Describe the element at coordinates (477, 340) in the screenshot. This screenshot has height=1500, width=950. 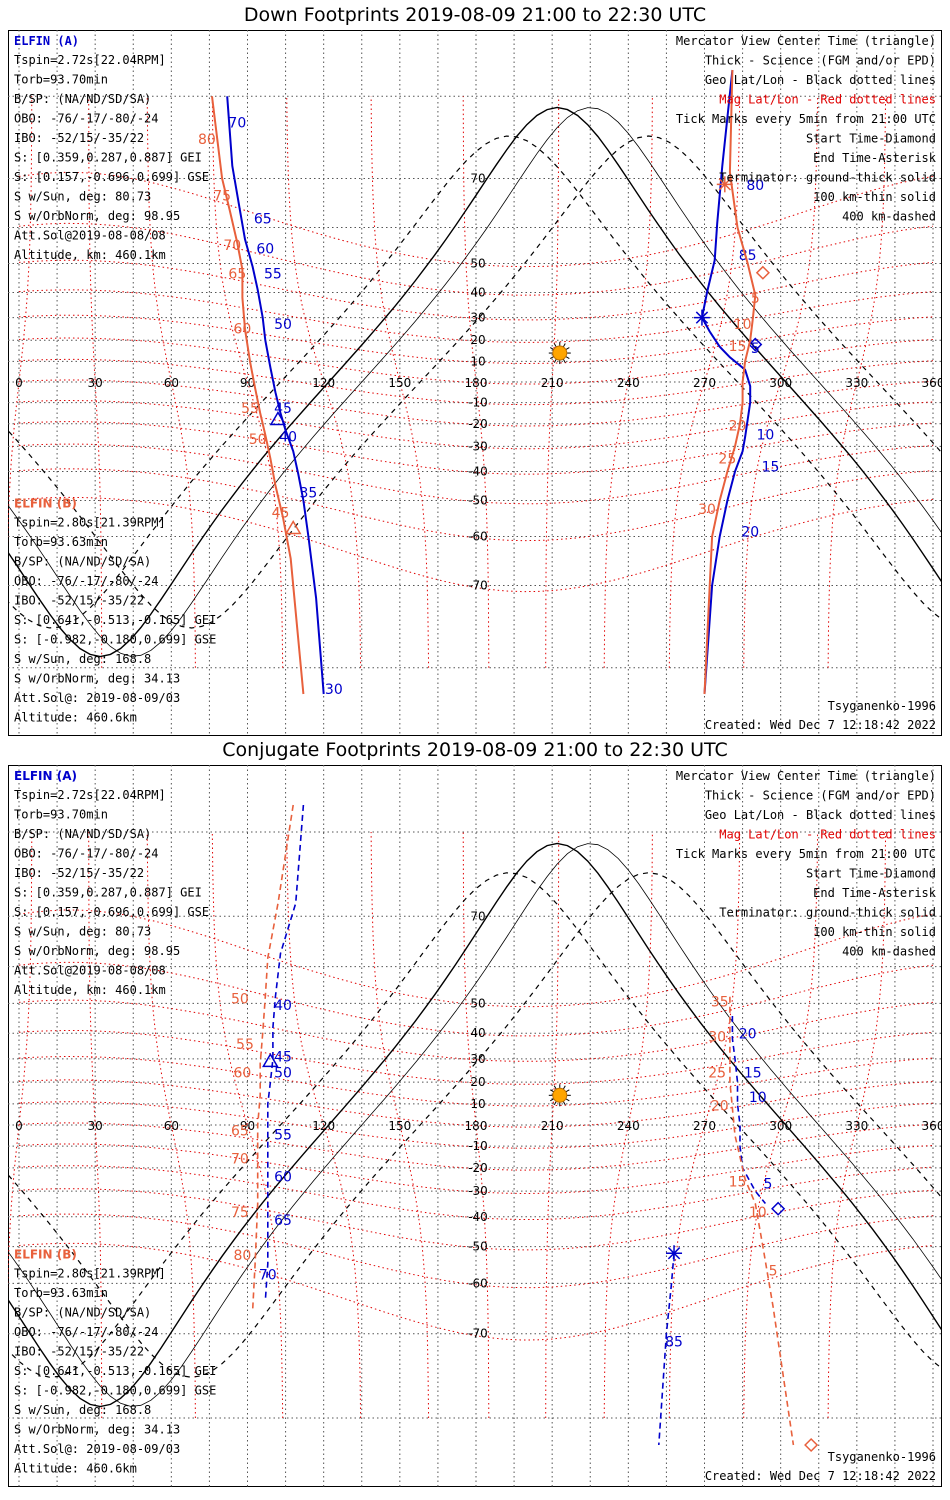
I see `y-tick-label: 20` at that location.